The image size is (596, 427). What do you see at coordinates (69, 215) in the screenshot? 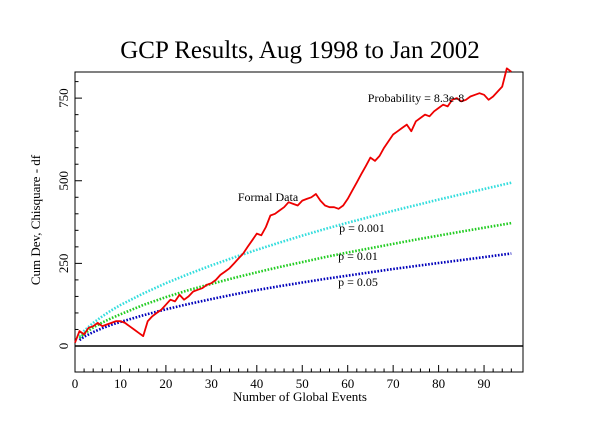
I see `y-axis-ticks: 0 250 500 750` at bounding box center [69, 215].